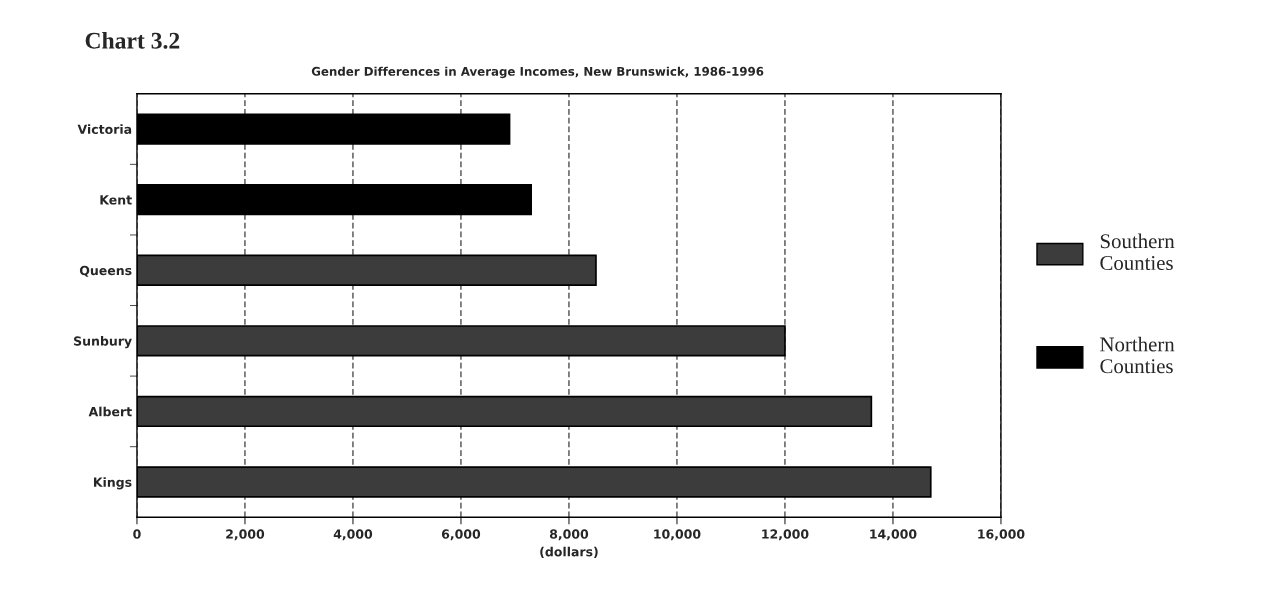  I want to click on x-tick-label: 16,000, so click(1001, 535).